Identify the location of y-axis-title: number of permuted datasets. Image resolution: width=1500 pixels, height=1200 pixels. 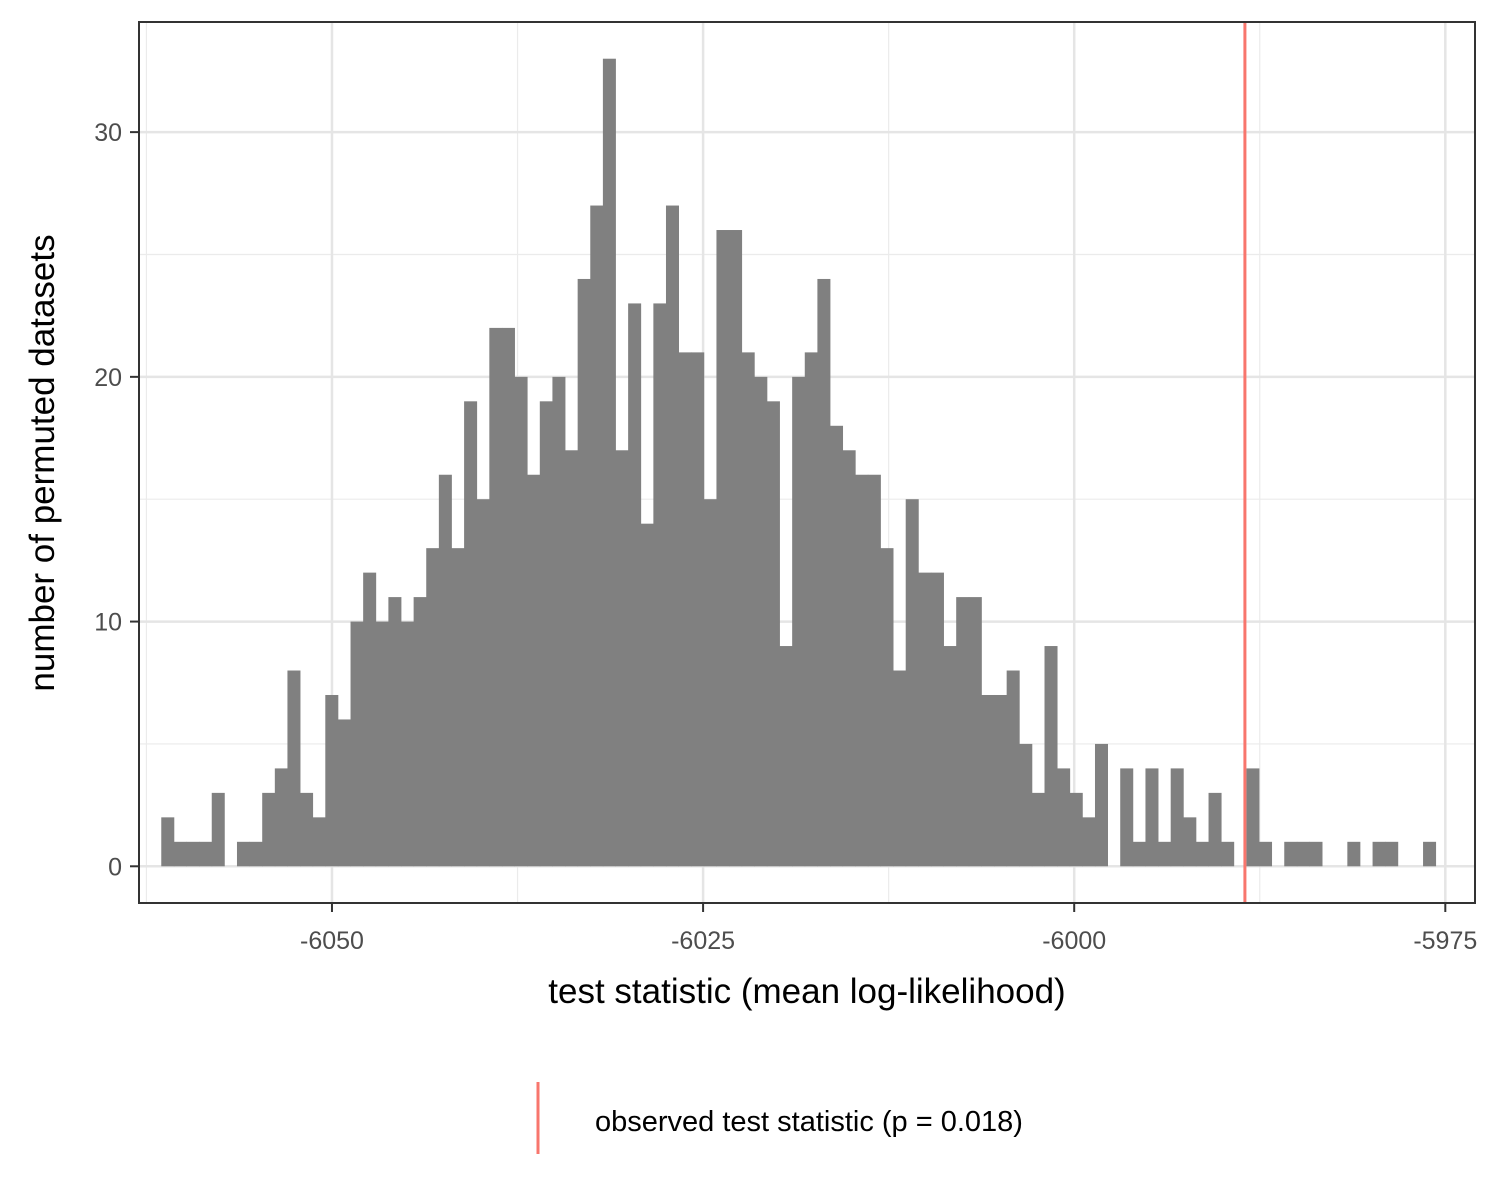
(42, 462).